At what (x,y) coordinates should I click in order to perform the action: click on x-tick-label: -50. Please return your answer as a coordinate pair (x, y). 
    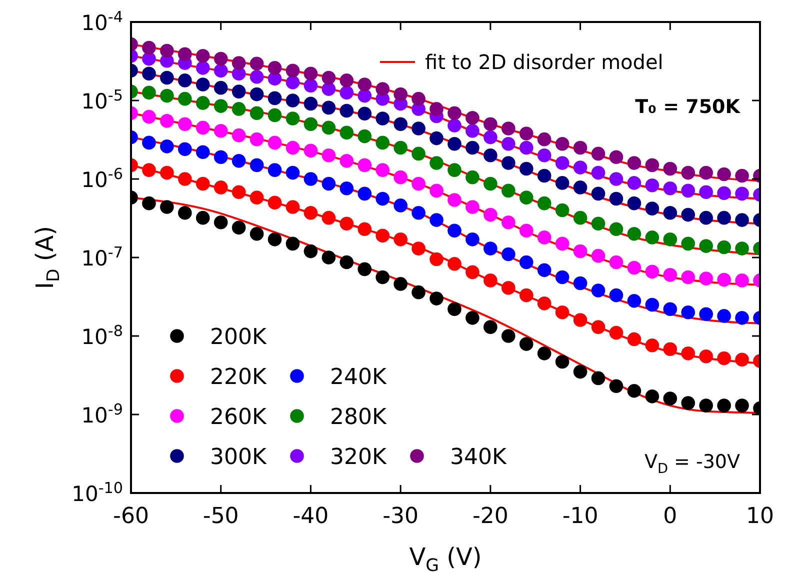
    Looking at the image, I should click on (220, 516).